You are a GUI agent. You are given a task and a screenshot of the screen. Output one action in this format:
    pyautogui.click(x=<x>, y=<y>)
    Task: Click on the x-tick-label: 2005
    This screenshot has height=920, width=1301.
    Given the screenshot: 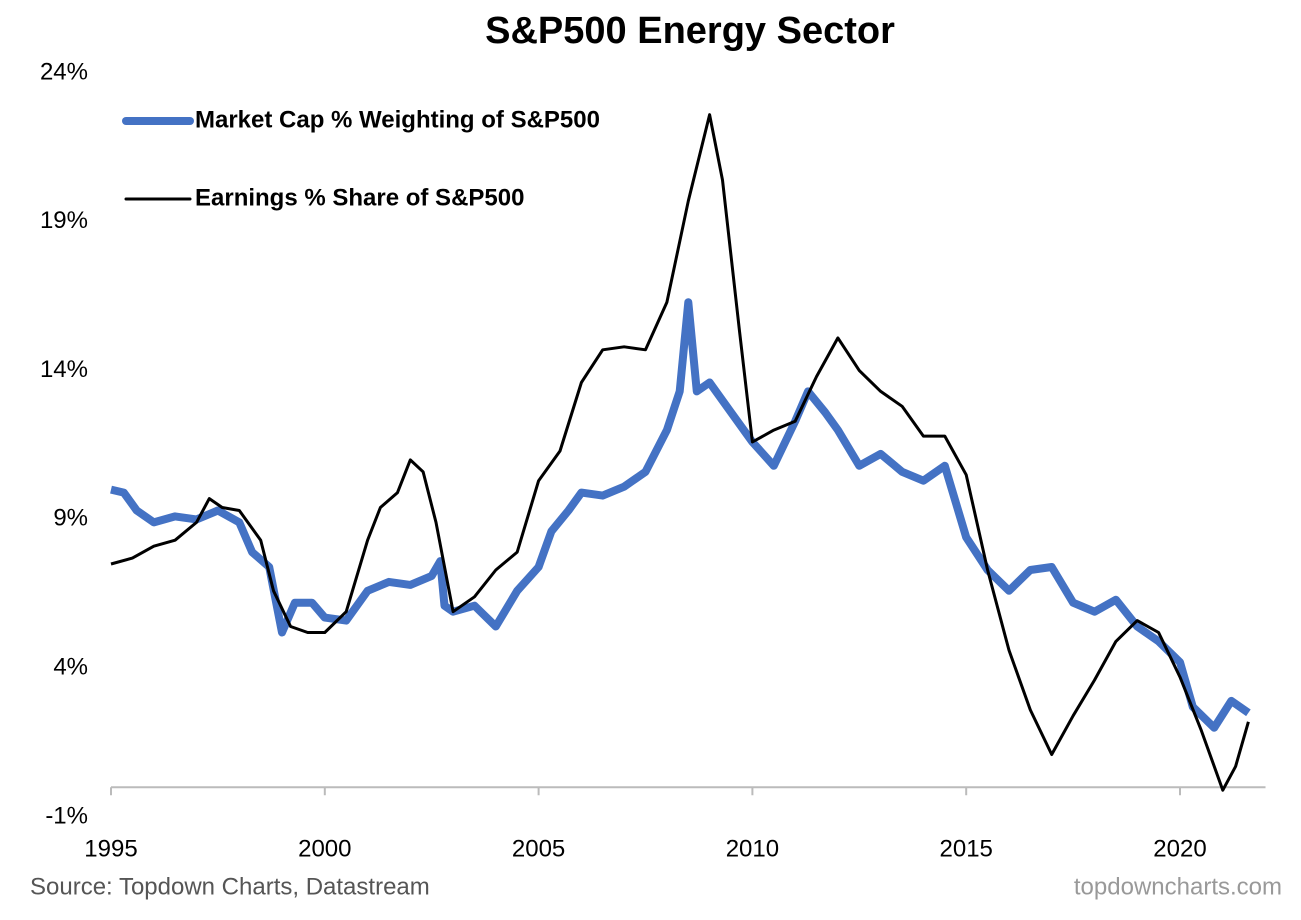 What is the action you would take?
    pyautogui.click(x=538, y=848)
    